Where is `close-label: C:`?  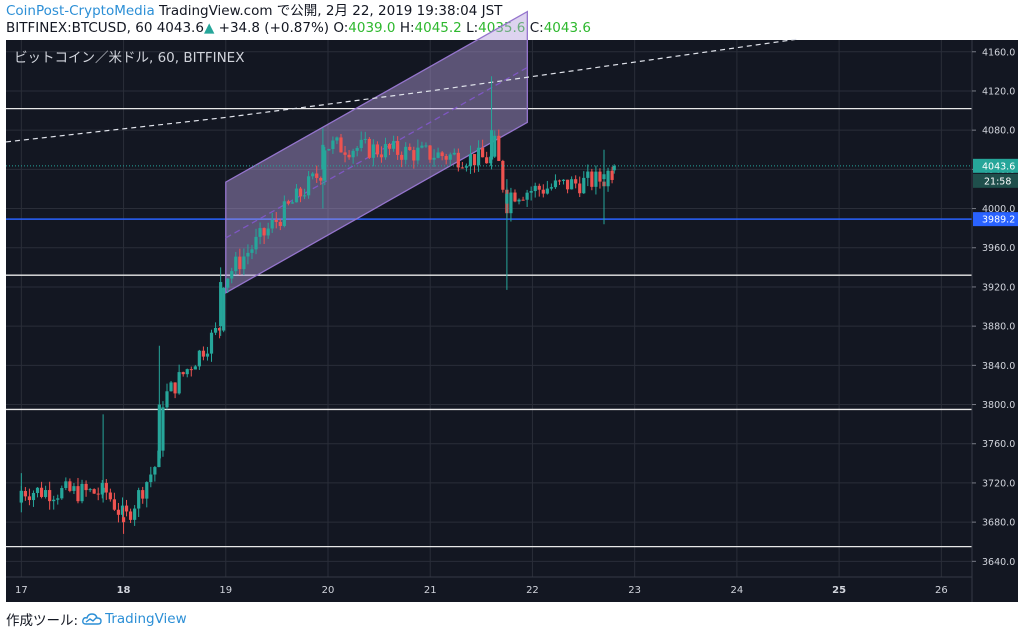 close-label: C: is located at coordinates (536, 28).